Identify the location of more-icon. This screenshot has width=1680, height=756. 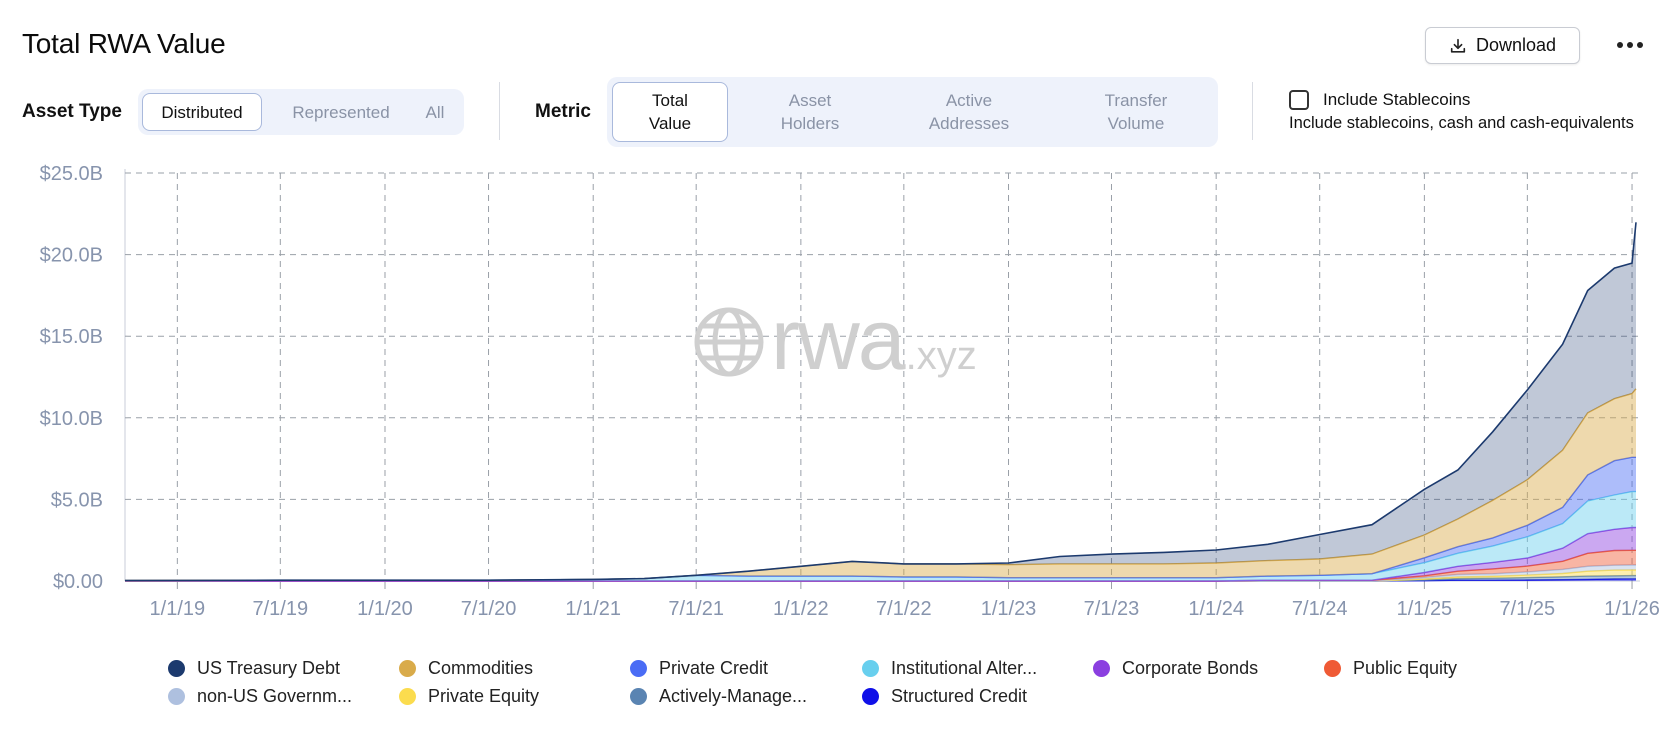
(1630, 45).